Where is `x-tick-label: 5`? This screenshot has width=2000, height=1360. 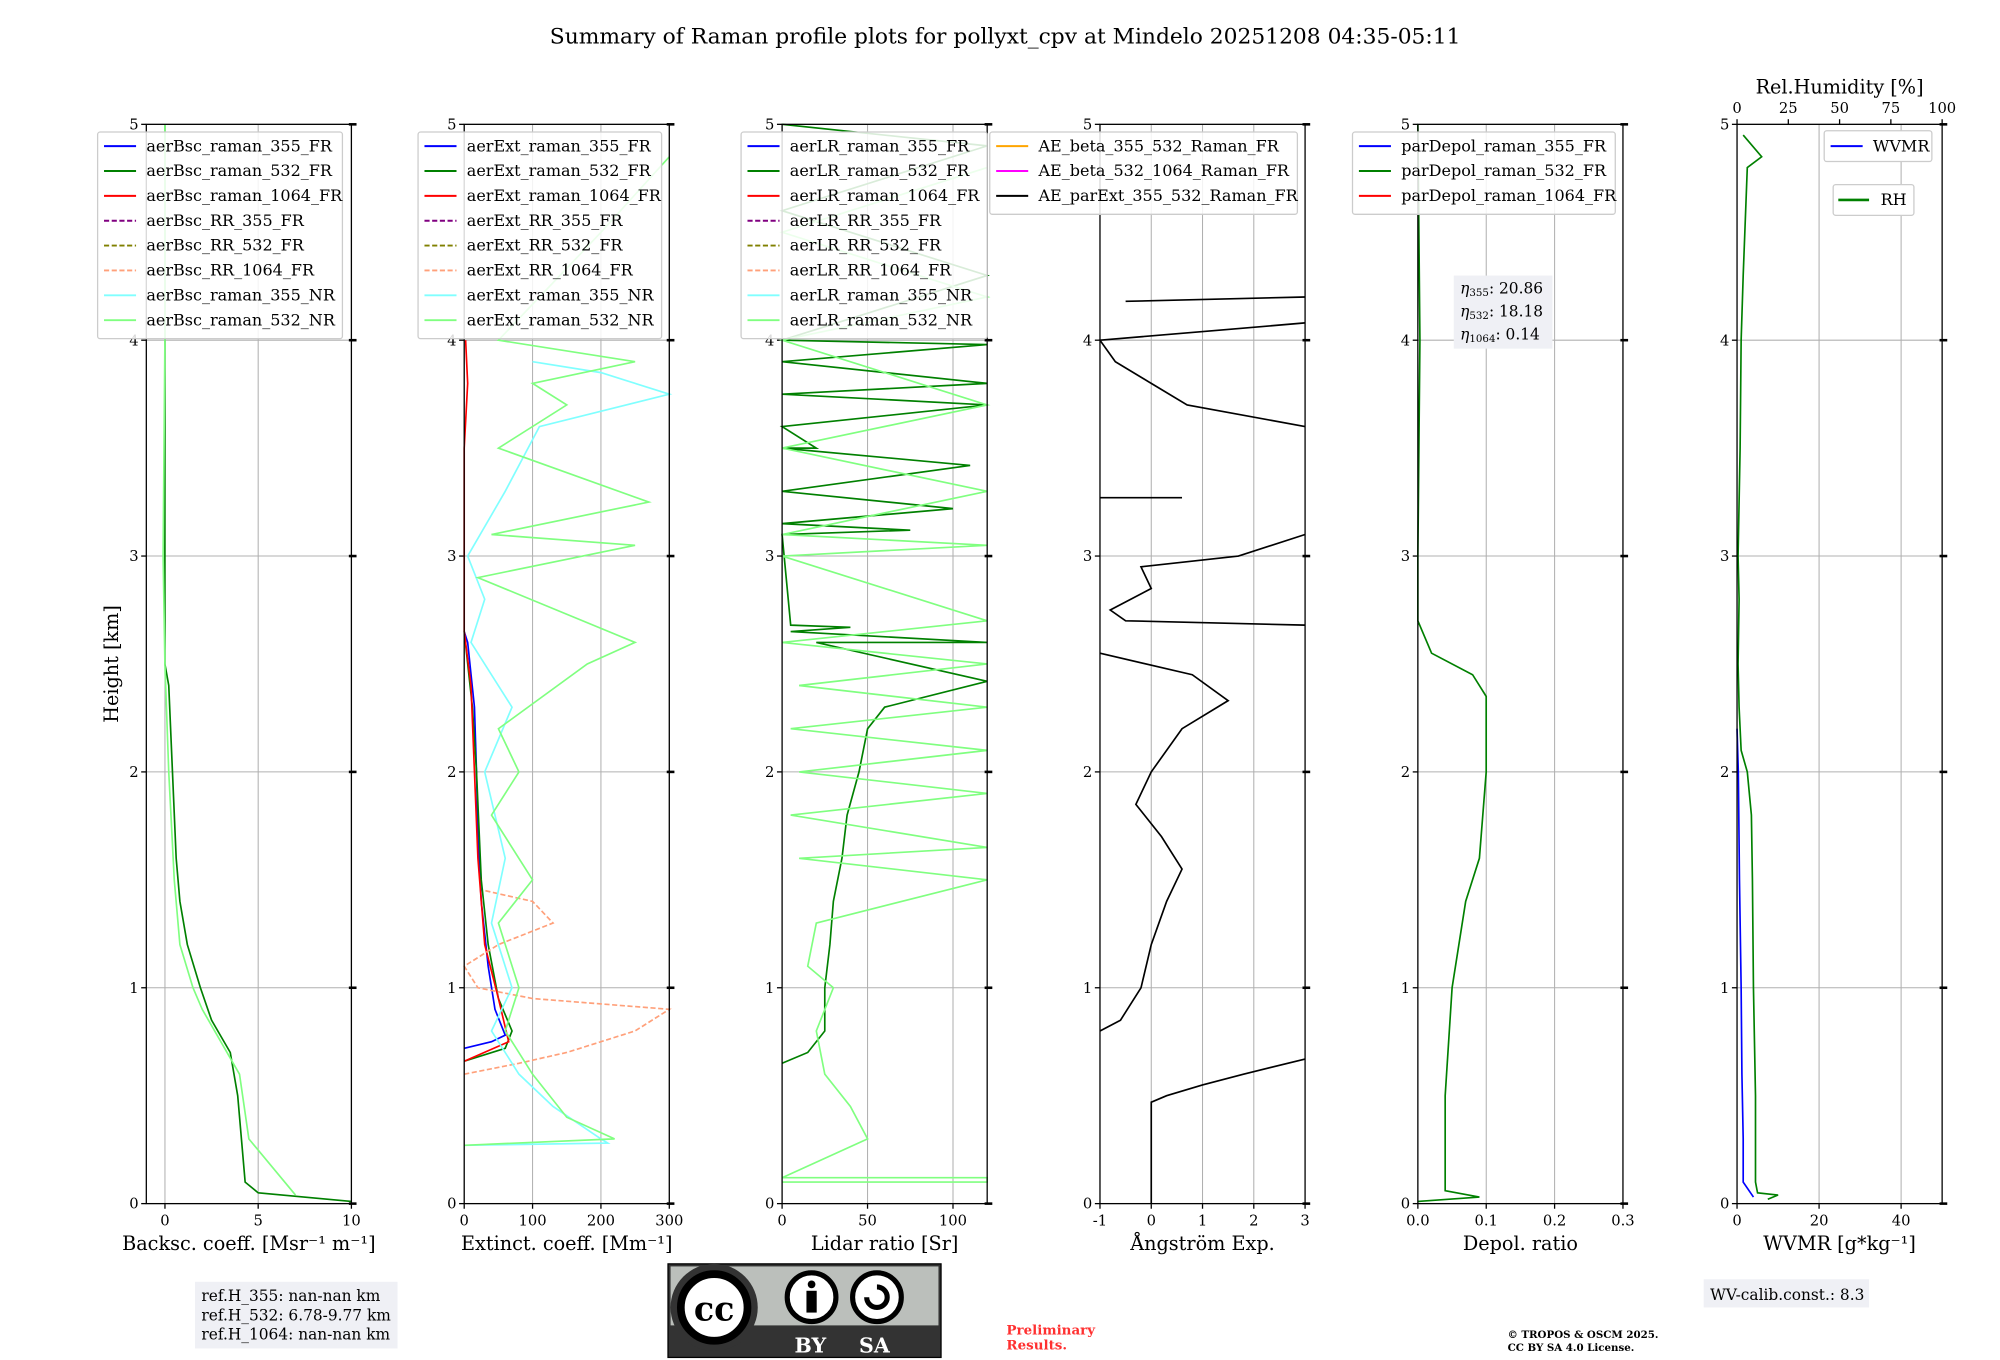 x-tick-label: 5 is located at coordinates (257, 1220).